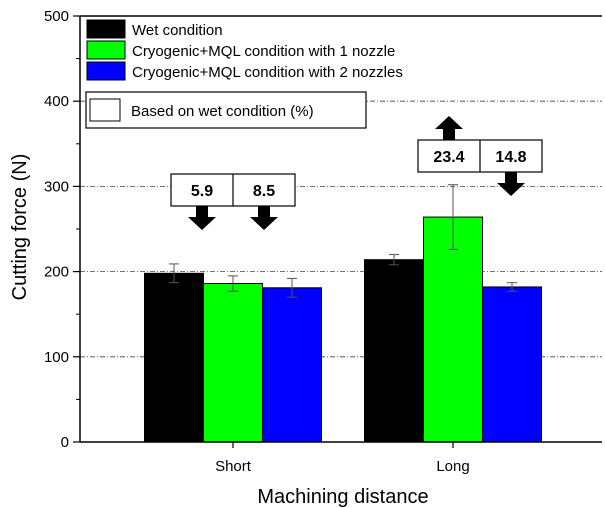 The width and height of the screenshot is (605, 508). I want to click on x-axis-title: Machining distance, so click(342, 497).